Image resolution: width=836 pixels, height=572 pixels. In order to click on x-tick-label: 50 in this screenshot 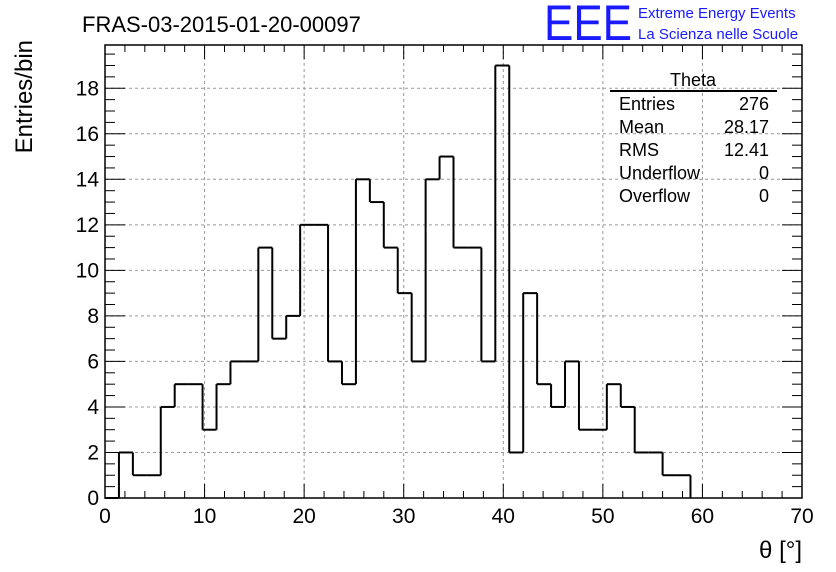, I will do `click(602, 516)`.